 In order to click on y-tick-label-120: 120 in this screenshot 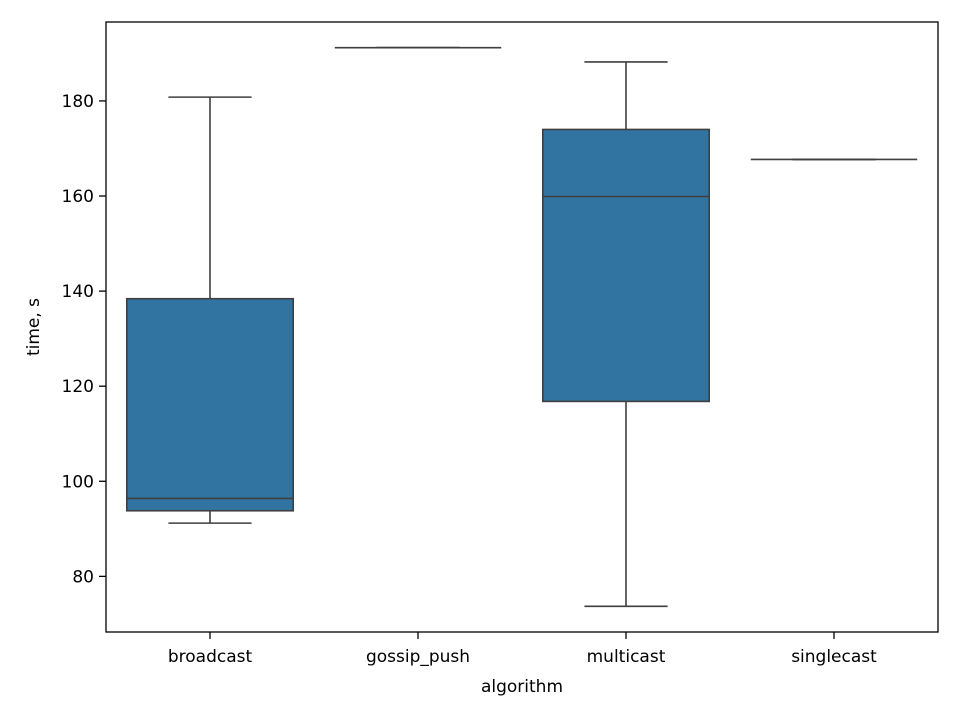, I will do `click(78, 387)`.